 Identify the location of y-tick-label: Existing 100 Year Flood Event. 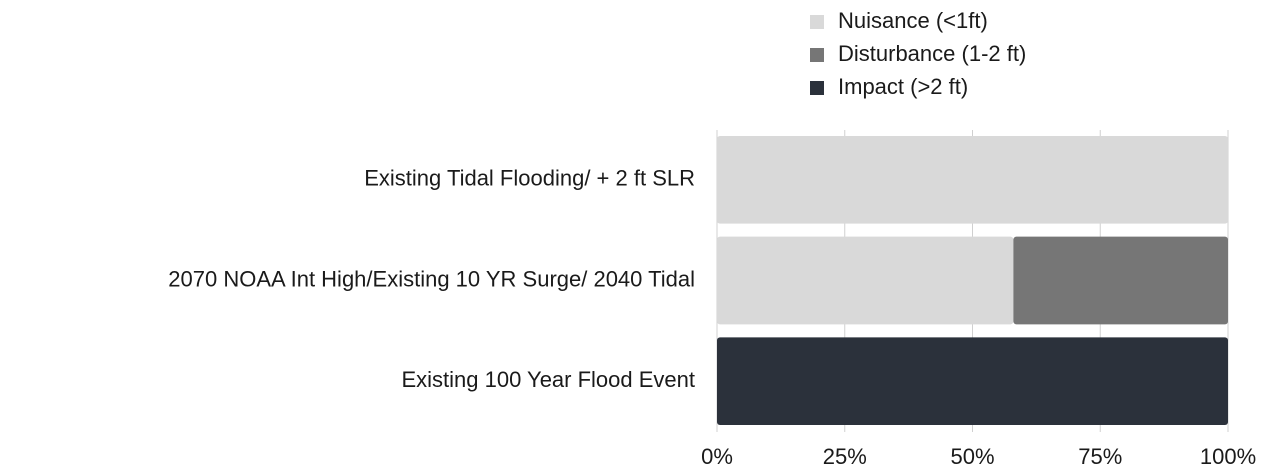
(548, 379).